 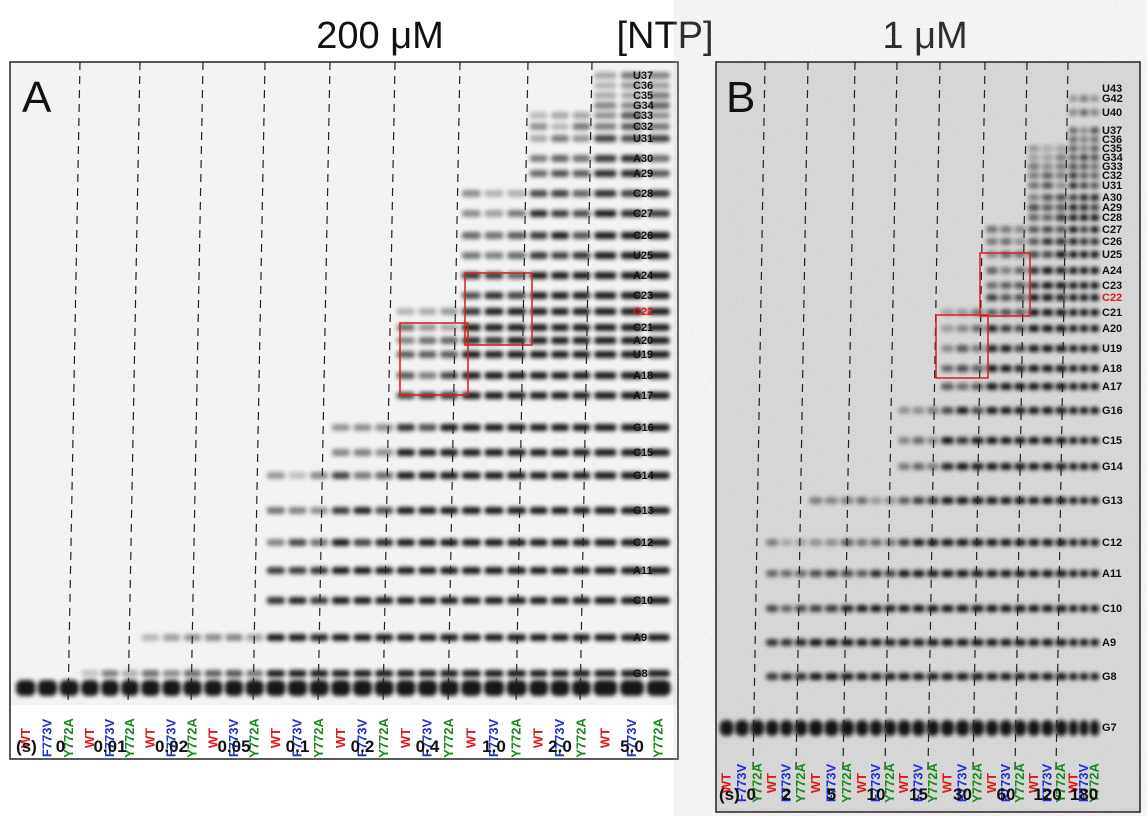 I want to click on time-label: 1.0, so click(x=494, y=746).